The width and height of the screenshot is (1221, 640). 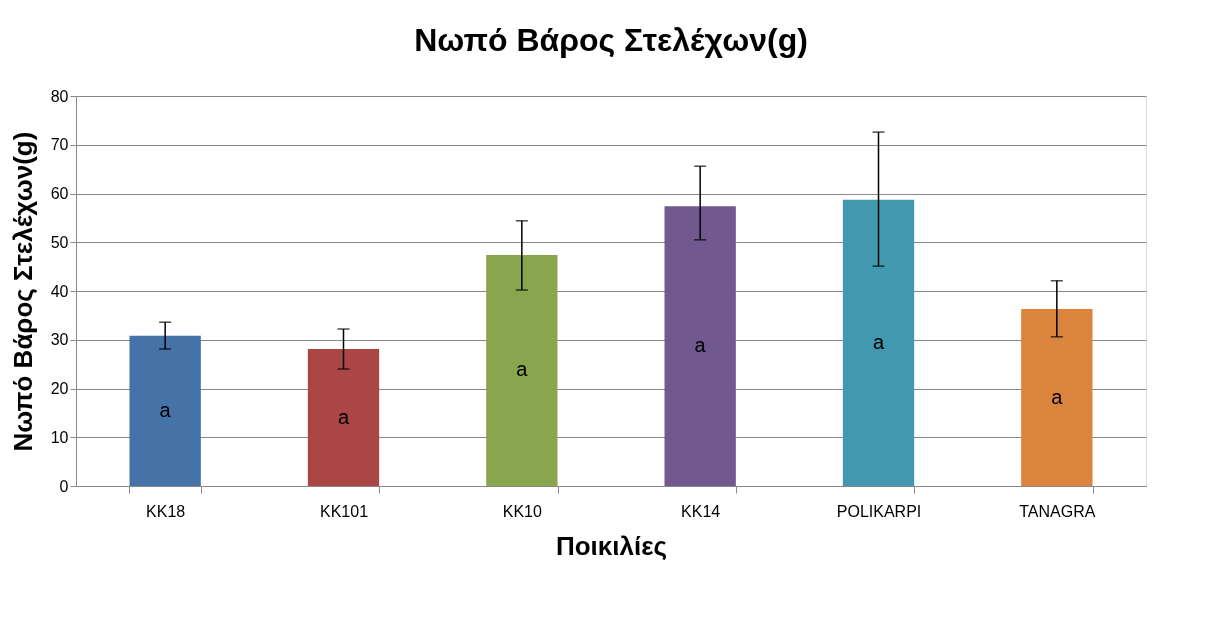 What do you see at coordinates (522, 511) in the screenshot?
I see `x-tick-label: KK10` at bounding box center [522, 511].